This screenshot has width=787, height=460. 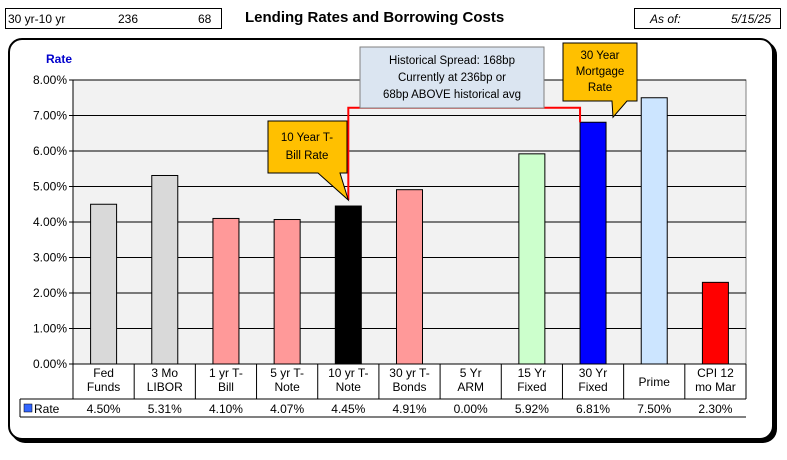 I want to click on spread-label: 30 yr-10 yr, so click(x=37, y=19).